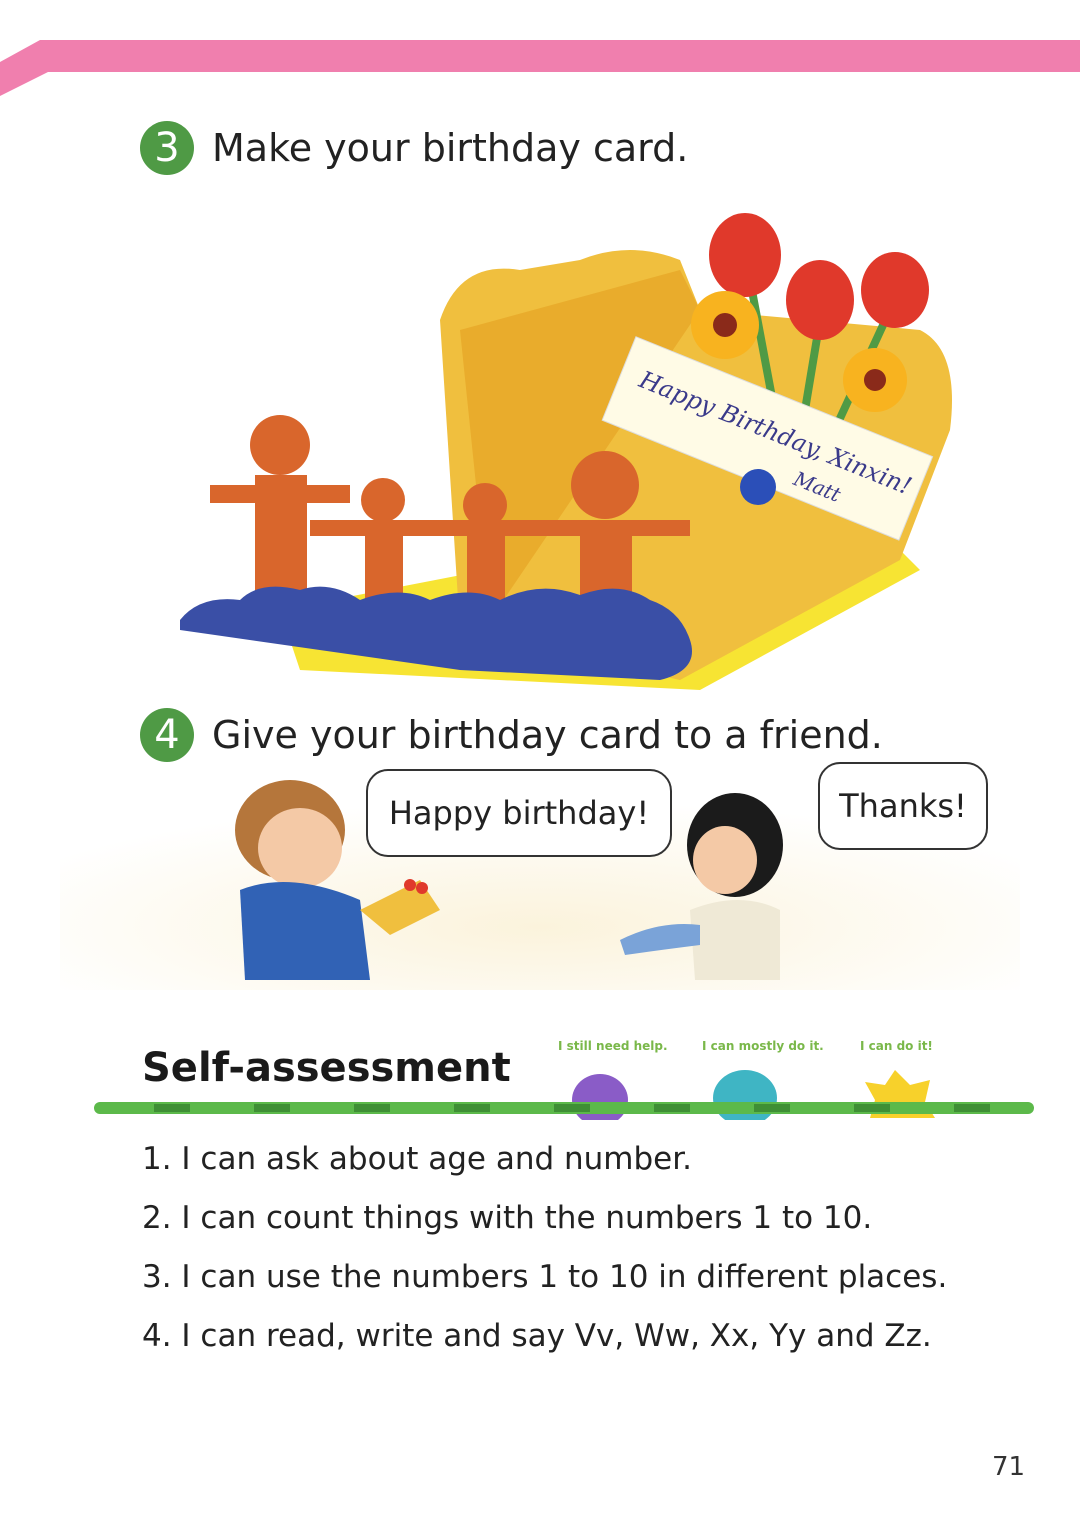 This screenshot has width=1080, height=1527. Describe the element at coordinates (758, 487) in the screenshot. I see `smiley-badge` at that location.